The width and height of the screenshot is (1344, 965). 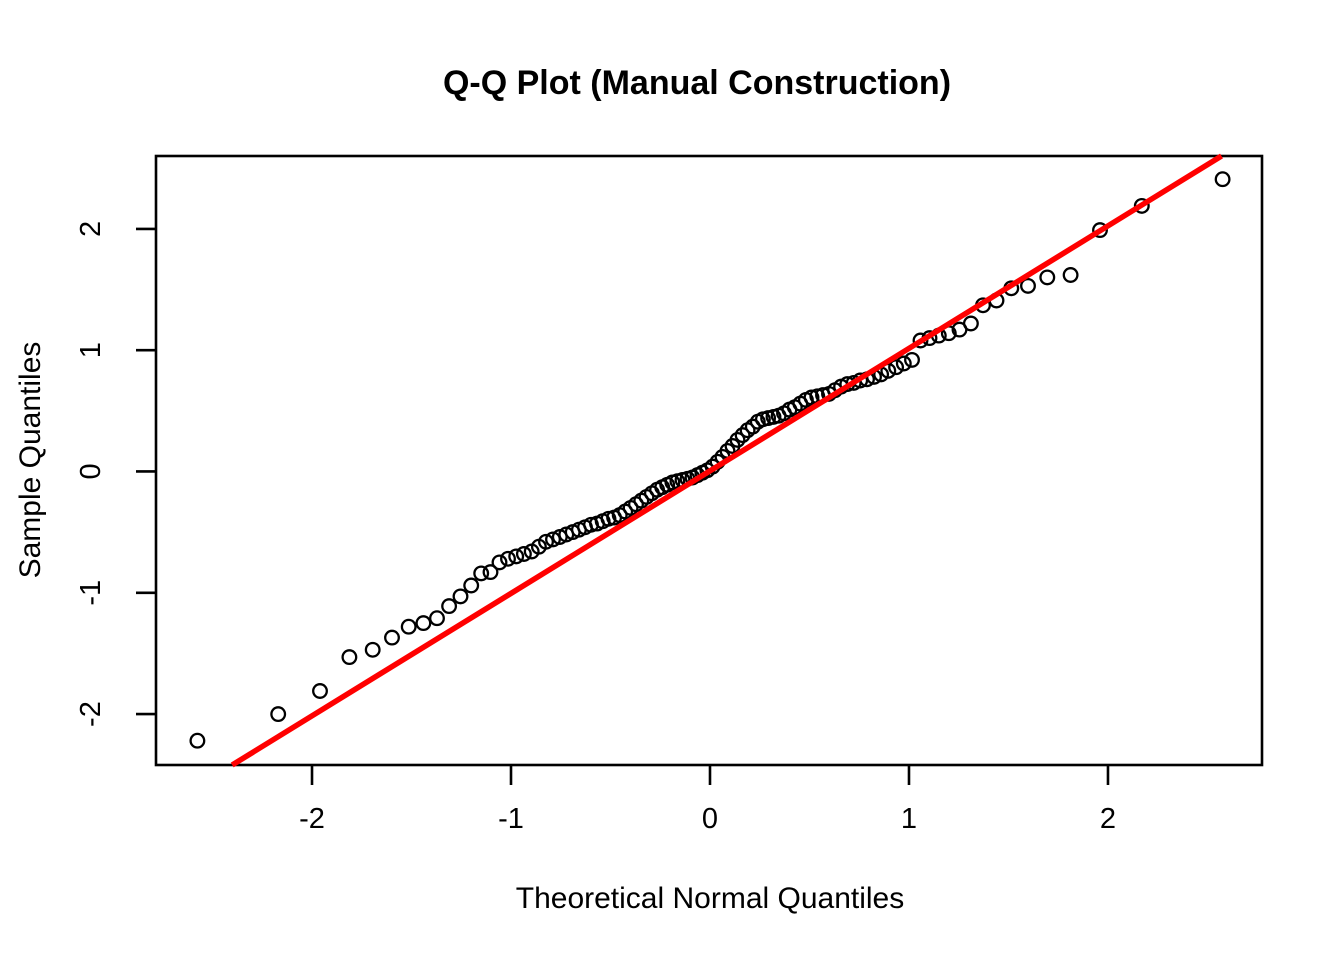 I want to click on y-axis-ticks: -2 -1 0 1 2, so click(x=115, y=474).